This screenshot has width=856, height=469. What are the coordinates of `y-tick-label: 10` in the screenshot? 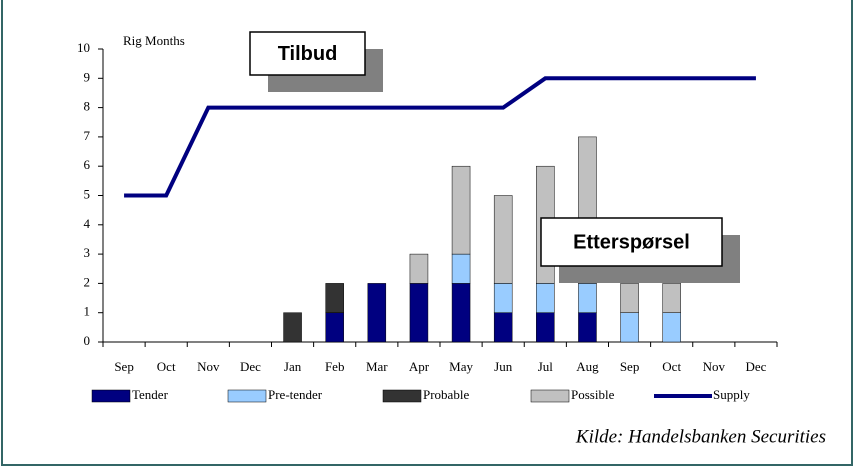 It's located at (83, 47).